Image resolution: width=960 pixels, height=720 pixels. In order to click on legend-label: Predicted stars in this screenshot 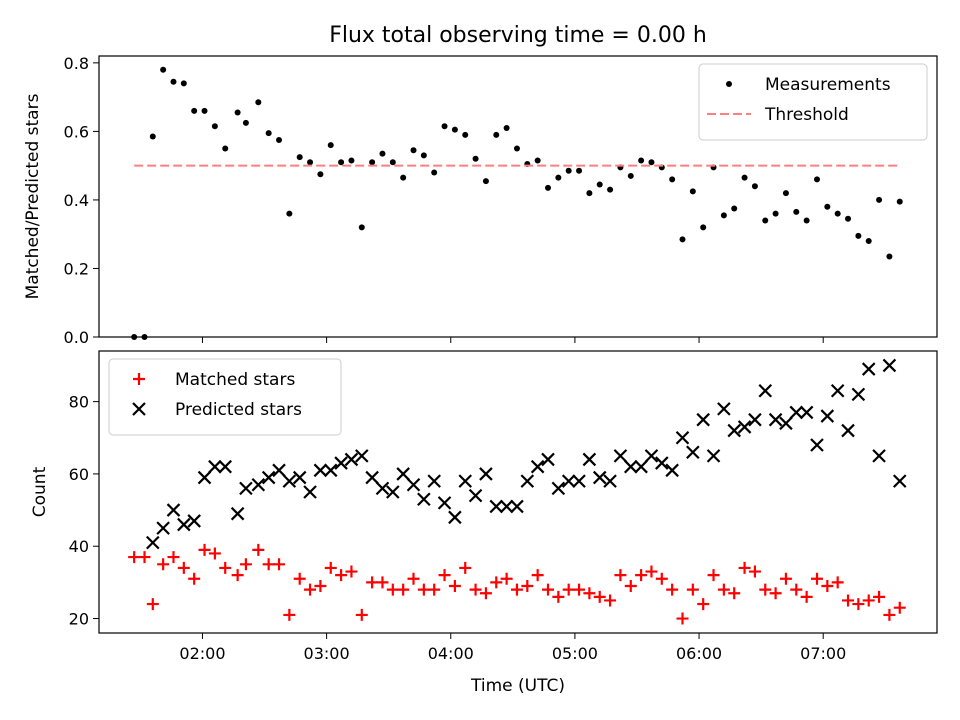, I will do `click(238, 410)`.